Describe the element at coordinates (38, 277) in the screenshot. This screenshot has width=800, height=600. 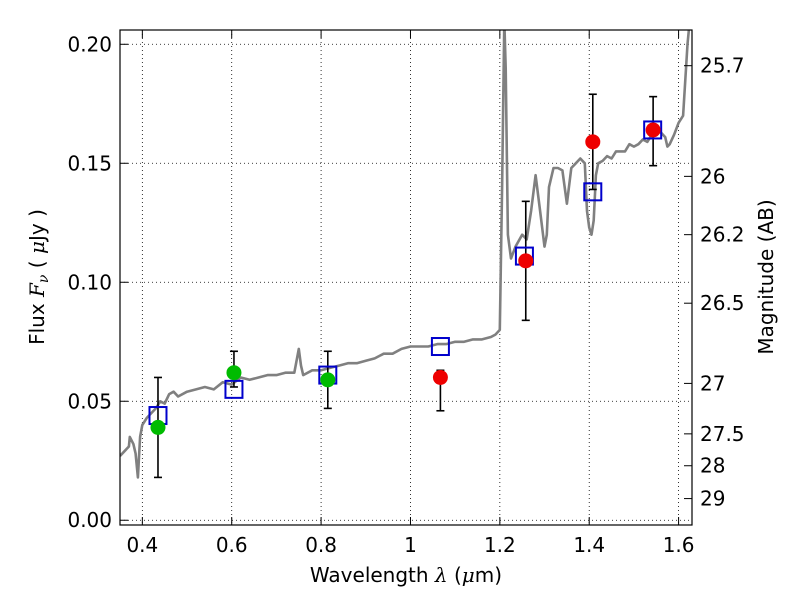
I see `y-axis-label: Flux Fν ( μJy )` at that location.